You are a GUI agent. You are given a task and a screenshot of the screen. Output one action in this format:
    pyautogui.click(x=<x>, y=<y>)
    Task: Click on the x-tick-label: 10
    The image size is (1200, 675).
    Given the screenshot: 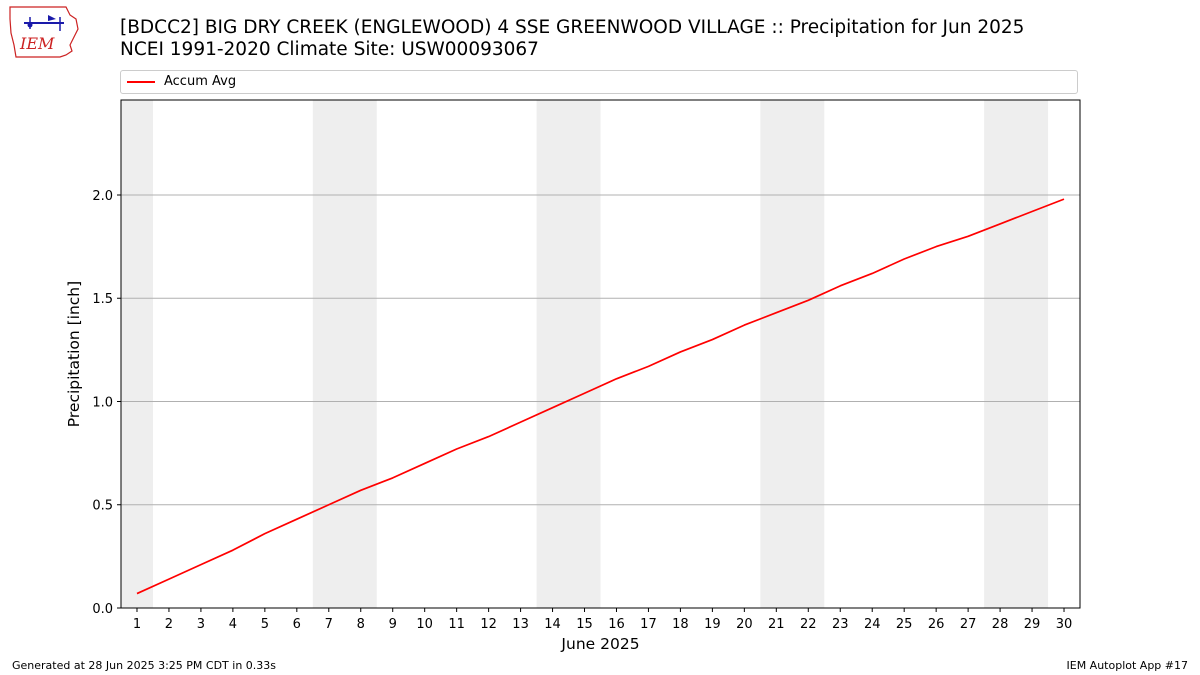 What is the action you would take?
    pyautogui.click(x=424, y=624)
    